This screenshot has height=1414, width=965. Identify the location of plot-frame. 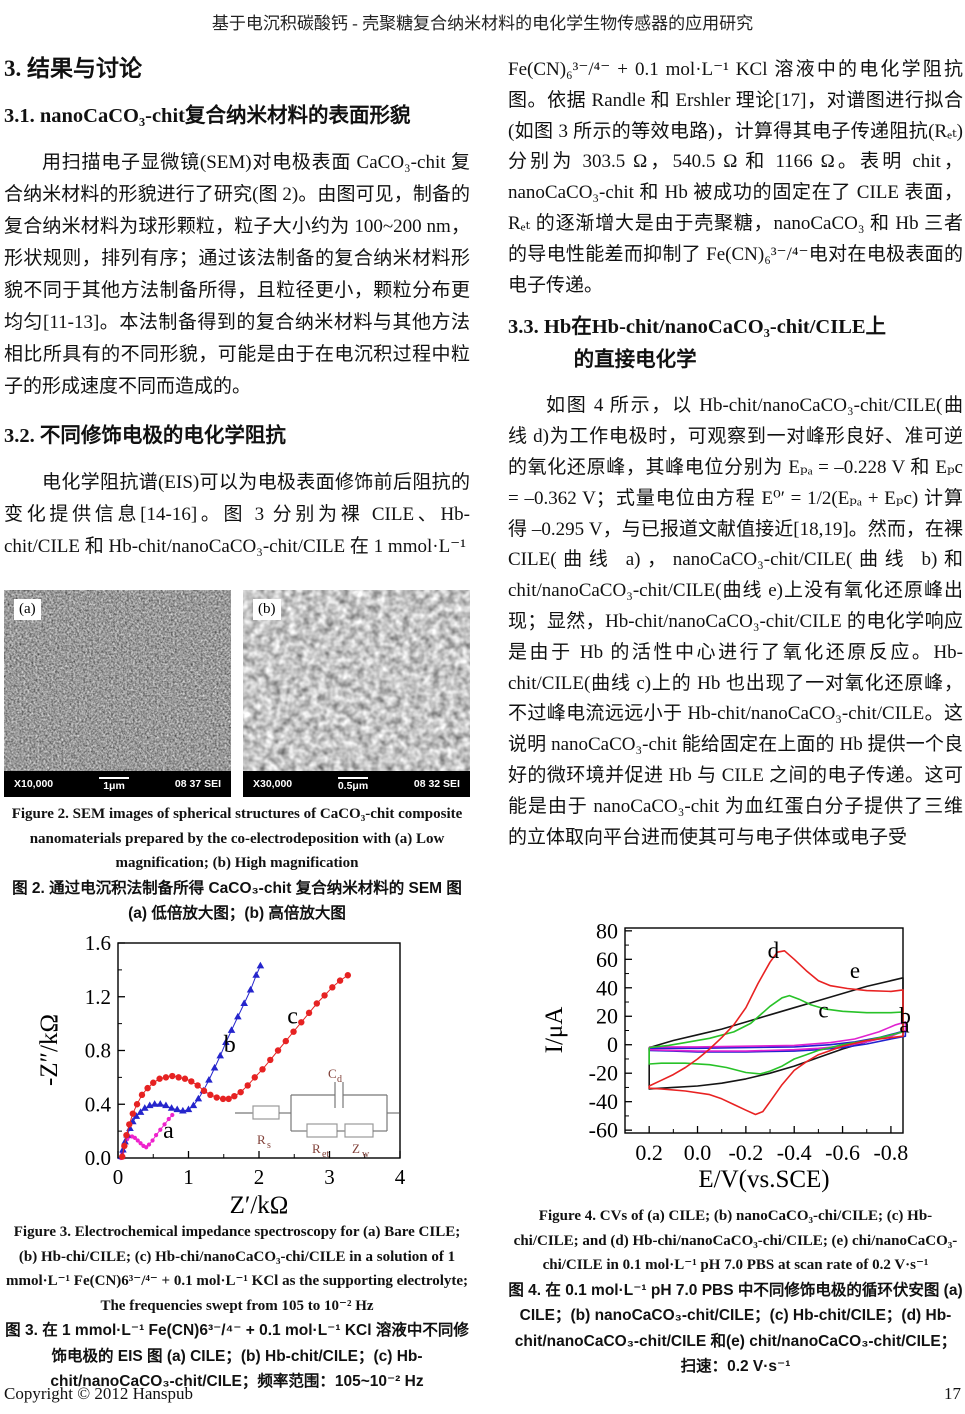
(259, 1050).